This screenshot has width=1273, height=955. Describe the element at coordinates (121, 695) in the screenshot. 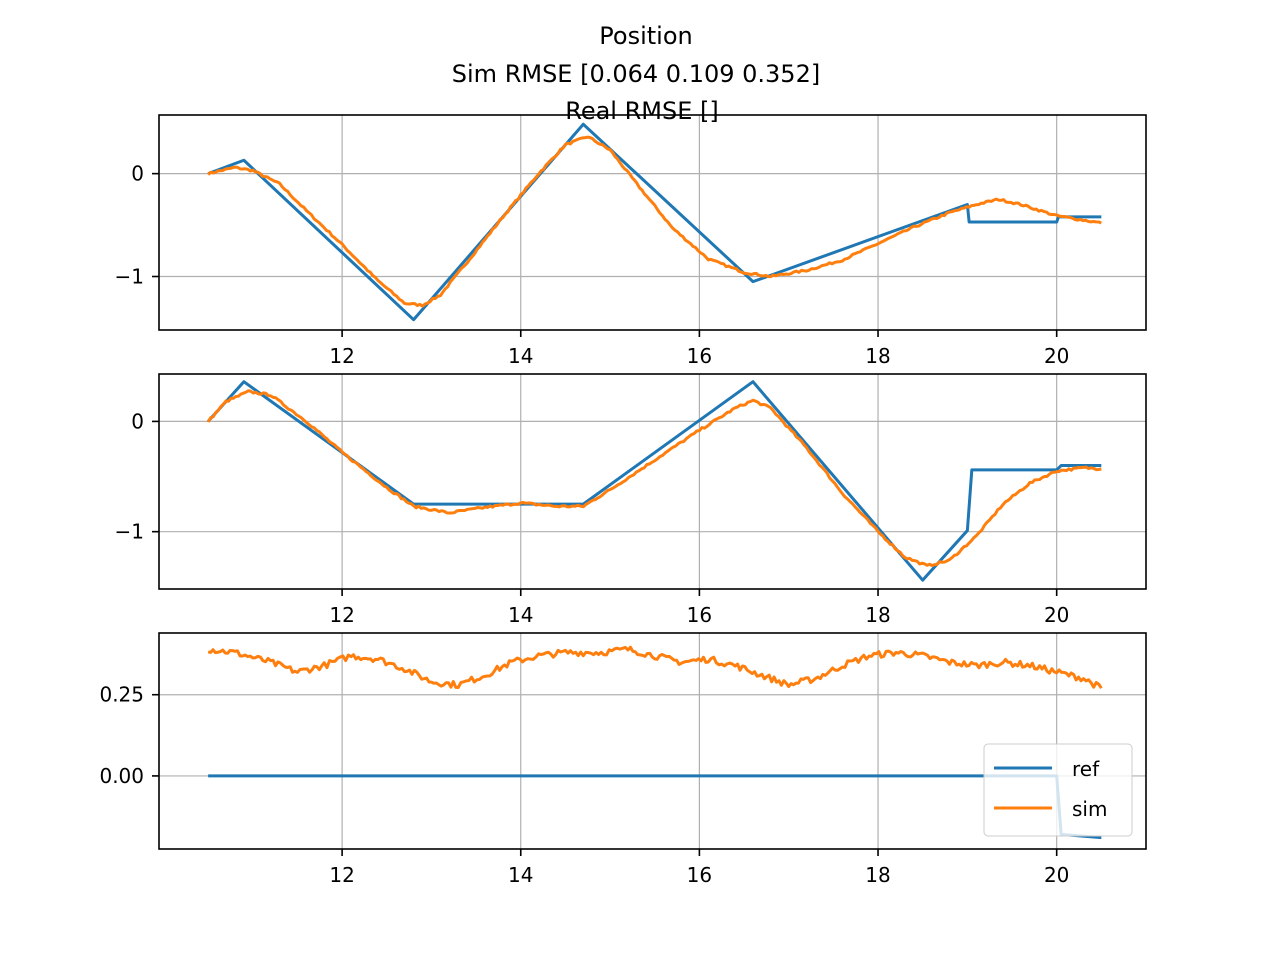

I see `y-tick-label: 0.25` at that location.